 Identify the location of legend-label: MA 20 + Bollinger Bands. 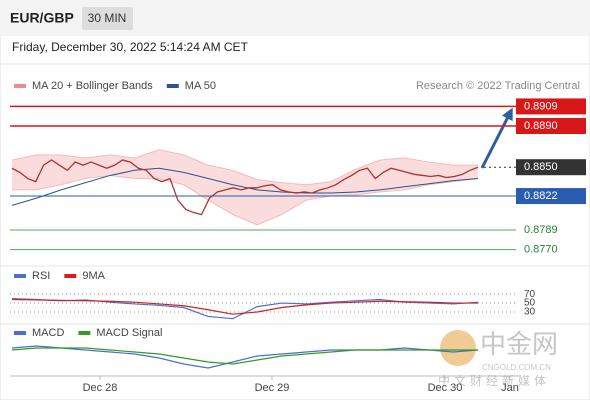
(92, 86).